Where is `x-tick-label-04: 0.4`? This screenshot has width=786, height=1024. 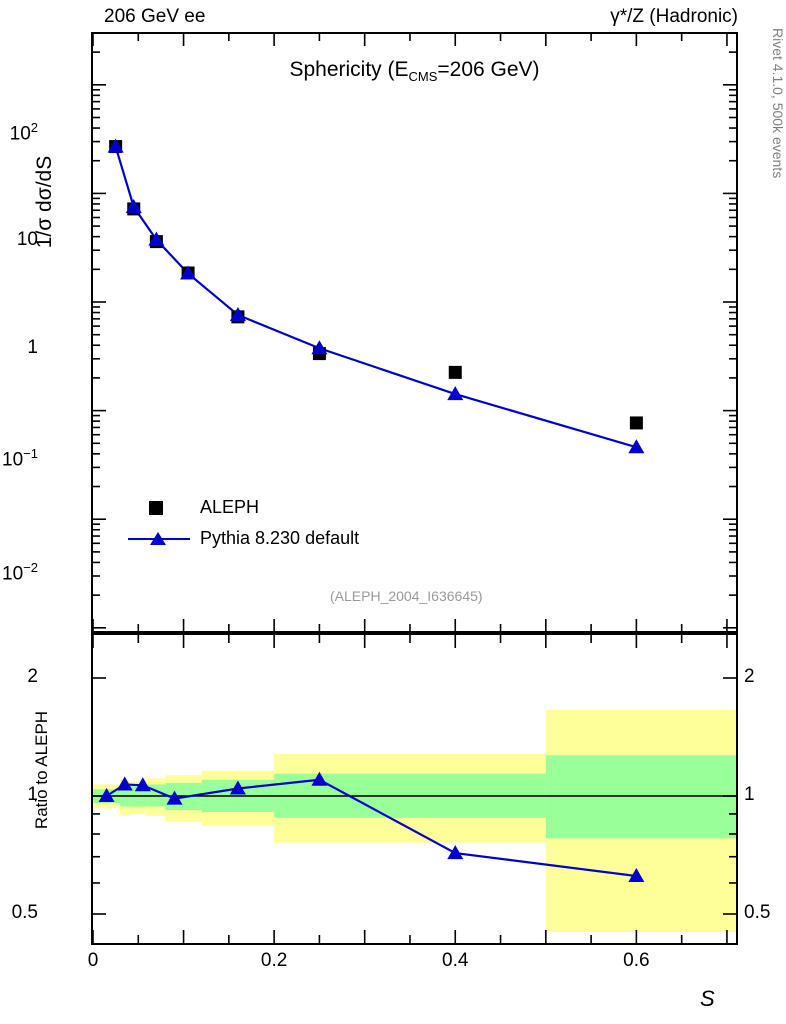
x-tick-label-04: 0.4 is located at coordinates (455, 960).